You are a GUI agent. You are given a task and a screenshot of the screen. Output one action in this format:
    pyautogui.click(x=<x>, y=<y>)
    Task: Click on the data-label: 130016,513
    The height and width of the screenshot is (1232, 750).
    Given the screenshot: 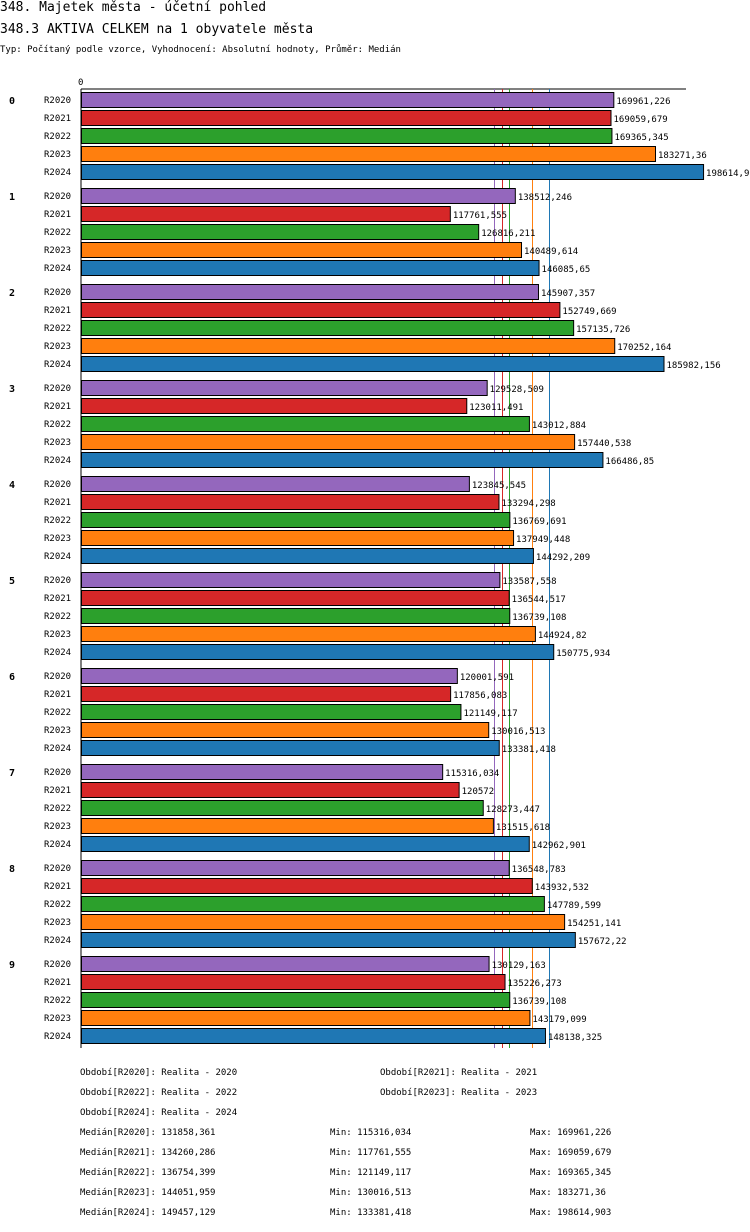 What is the action you would take?
    pyautogui.click(x=518, y=732)
    